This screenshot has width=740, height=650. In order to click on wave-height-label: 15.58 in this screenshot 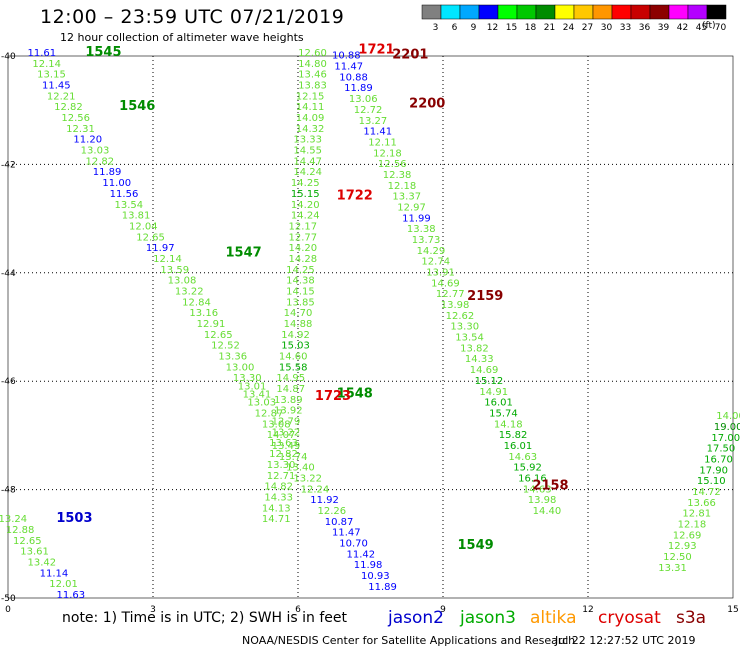, I will do `click(293, 367)`.